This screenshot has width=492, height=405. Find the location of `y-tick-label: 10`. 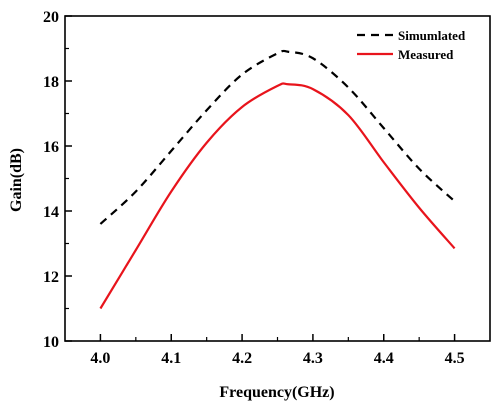

y-tick-label: 10 is located at coordinates (51, 342).